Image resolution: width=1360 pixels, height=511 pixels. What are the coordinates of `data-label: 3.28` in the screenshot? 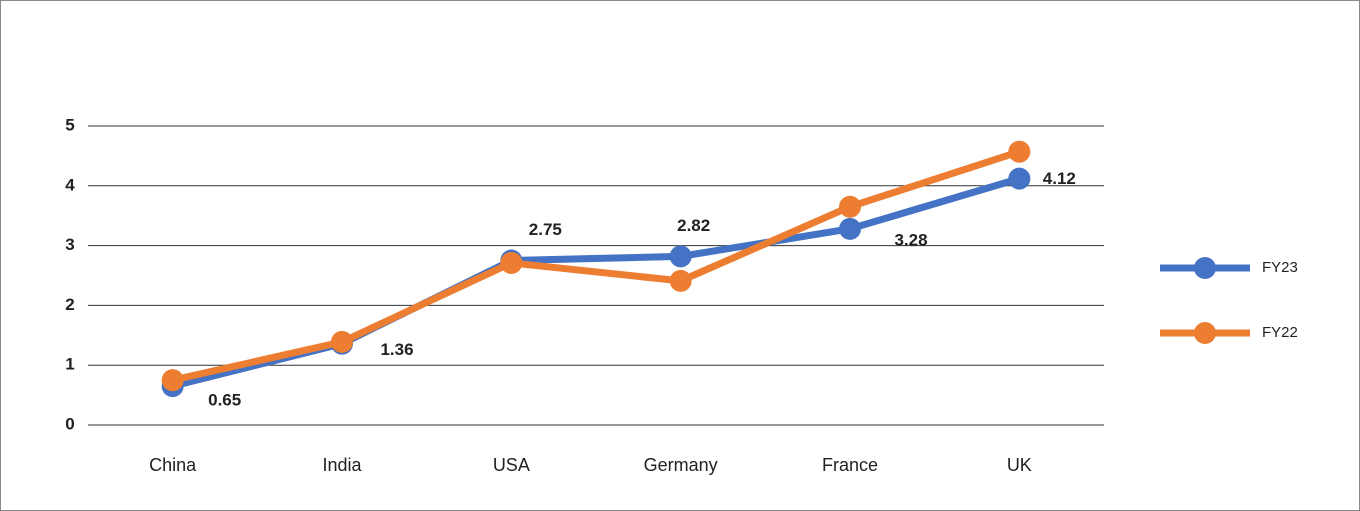 It's located at (910, 239).